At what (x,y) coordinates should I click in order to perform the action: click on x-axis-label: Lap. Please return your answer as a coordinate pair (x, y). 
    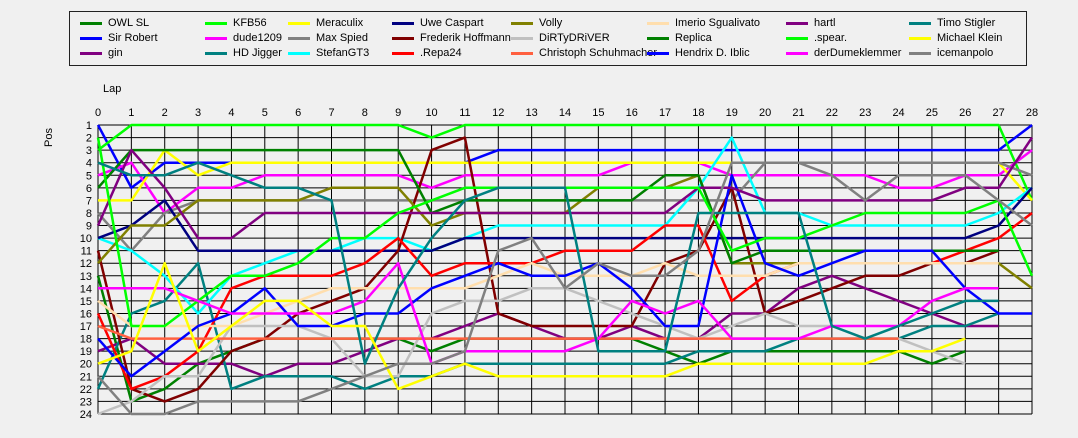
    Looking at the image, I should click on (112, 89).